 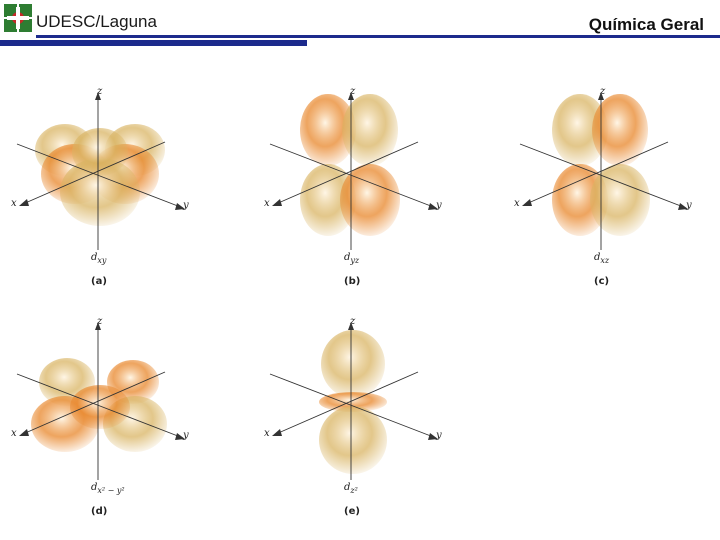 I want to click on orbital-subscript: z², so click(x=354, y=490).